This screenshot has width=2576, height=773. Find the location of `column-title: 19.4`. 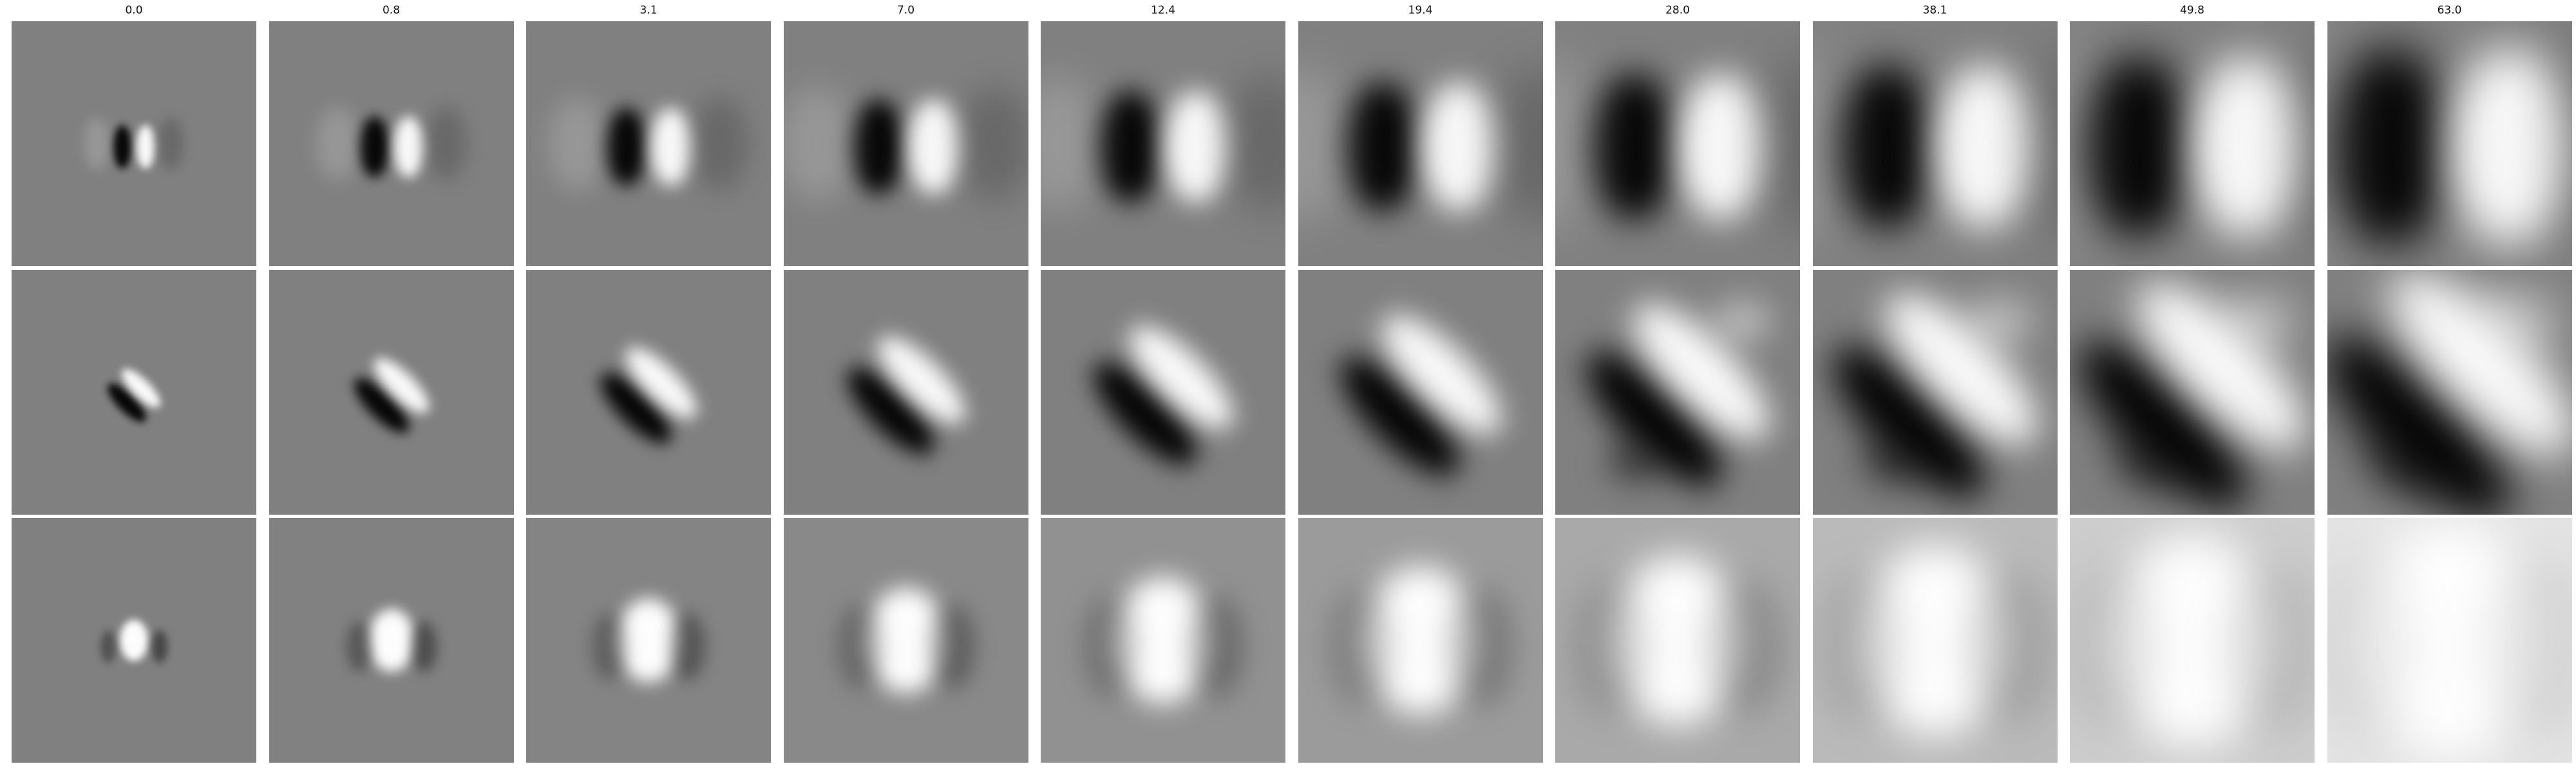

column-title: 19.4 is located at coordinates (1420, 10).